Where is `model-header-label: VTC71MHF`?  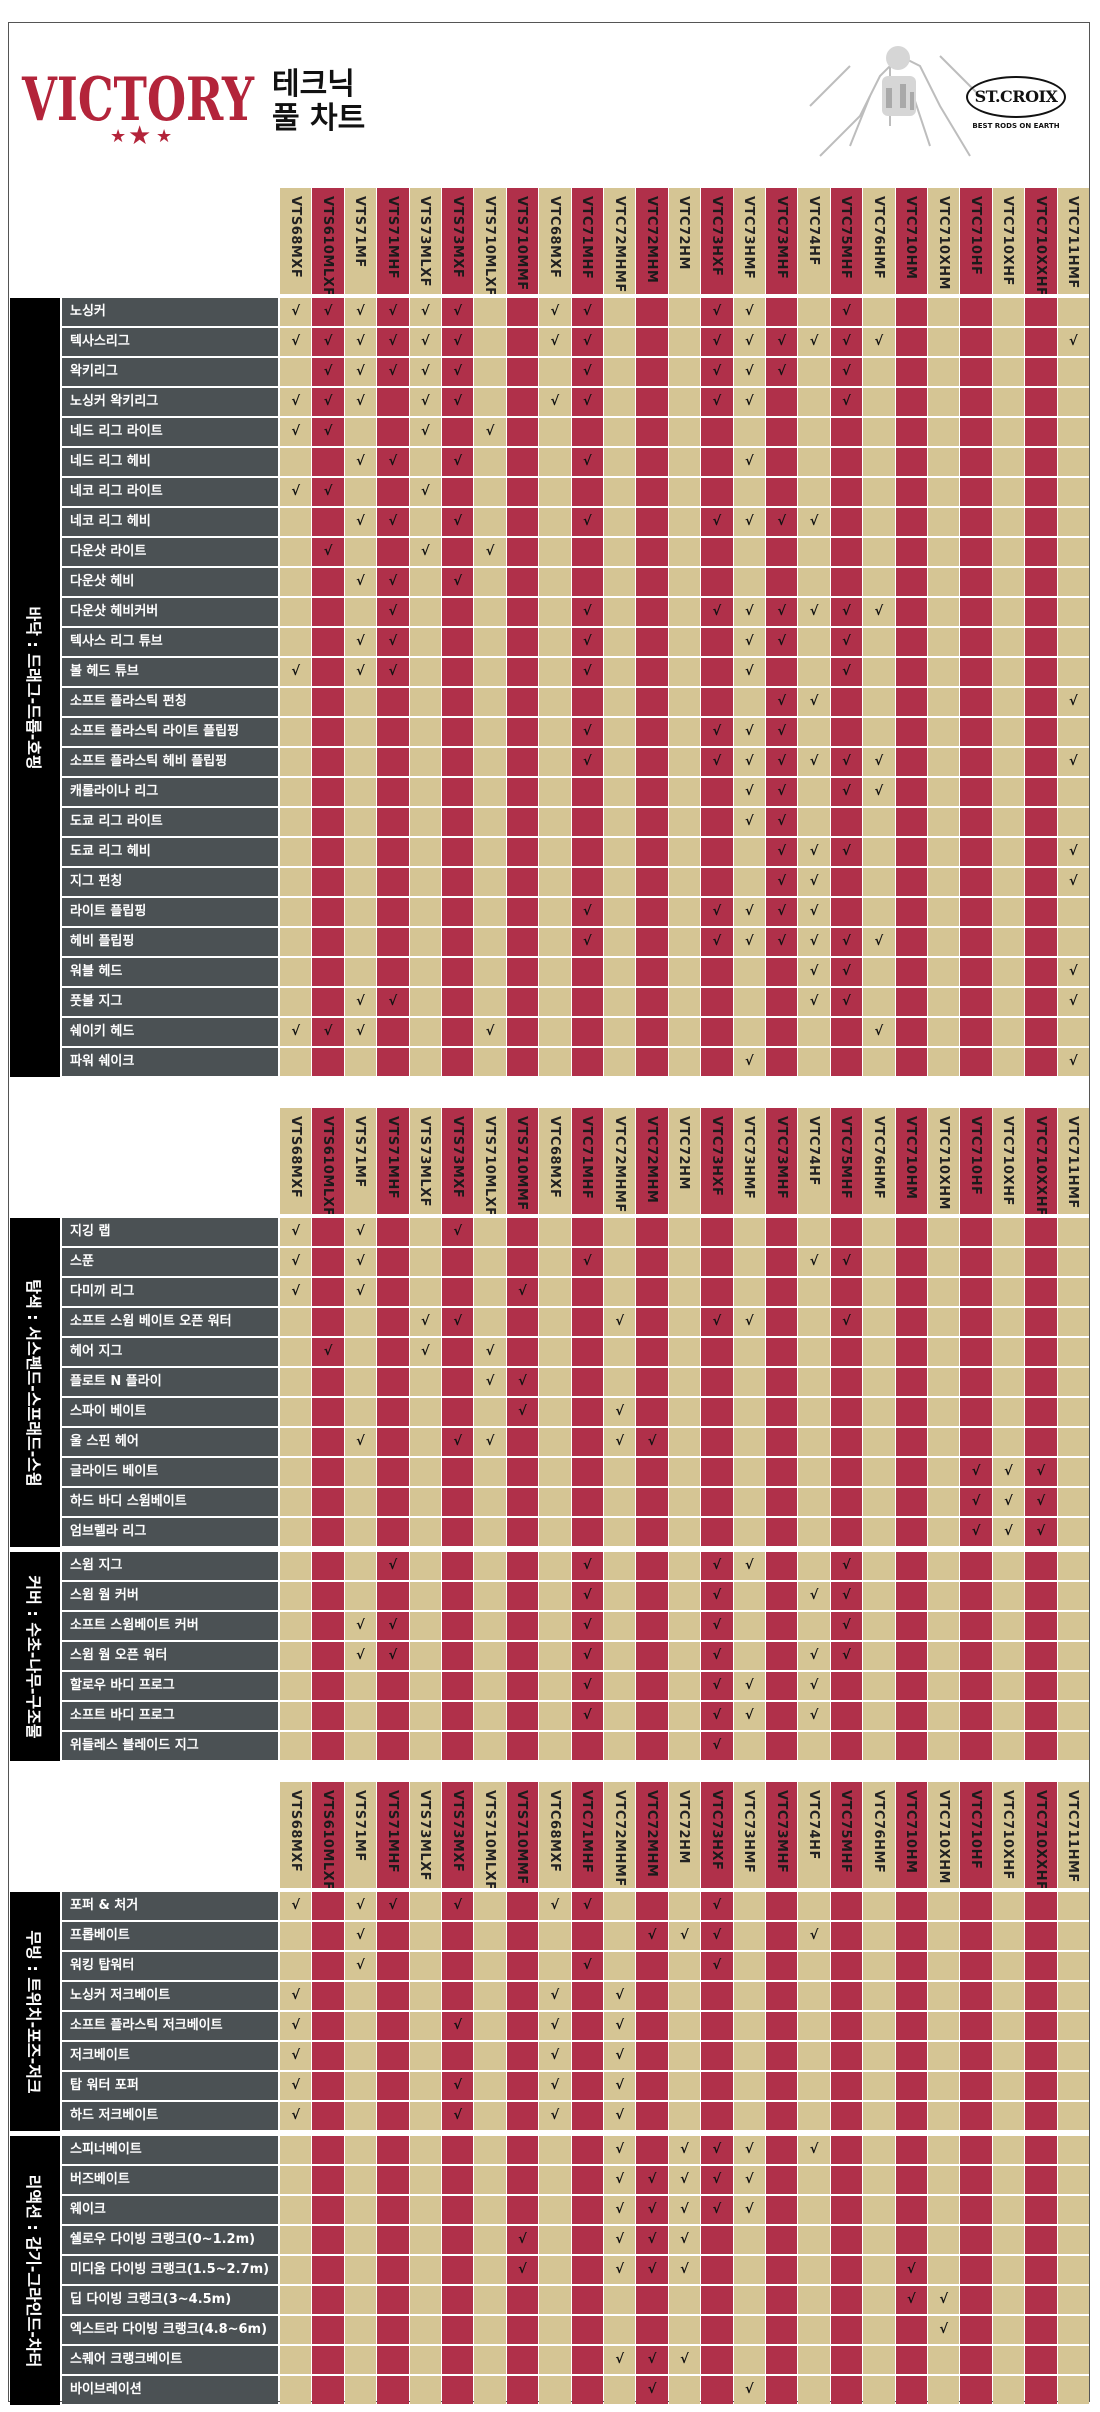
model-header-label: VTC71MHF is located at coordinates (587, 238).